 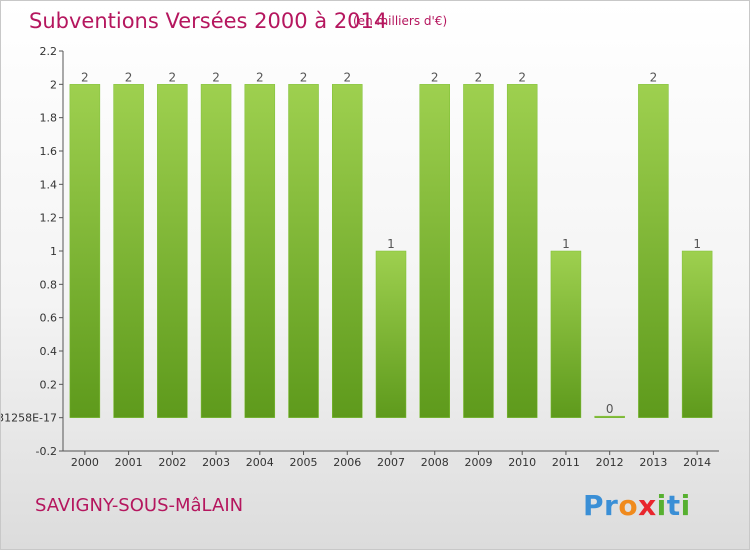 I want to click on y-tick-label: 1.2, so click(x=49, y=218).